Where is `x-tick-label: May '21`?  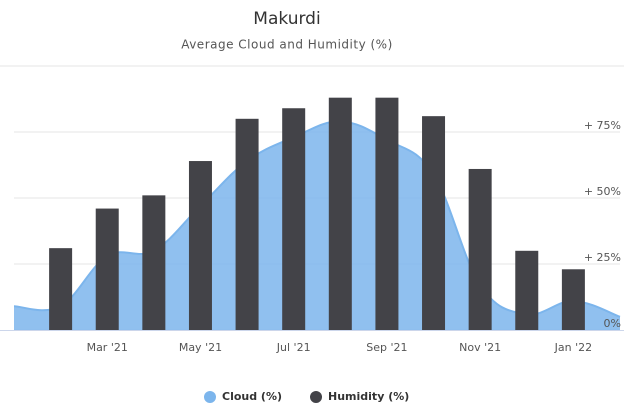
x-tick-label: May '21 is located at coordinates (200, 347).